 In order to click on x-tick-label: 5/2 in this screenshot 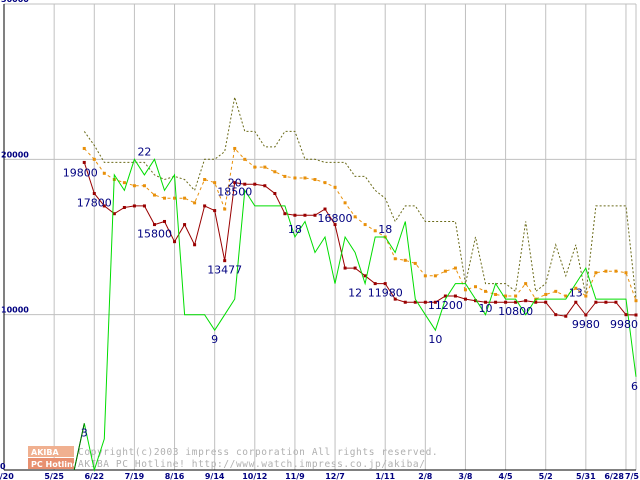, I will do `click(546, 476)`.